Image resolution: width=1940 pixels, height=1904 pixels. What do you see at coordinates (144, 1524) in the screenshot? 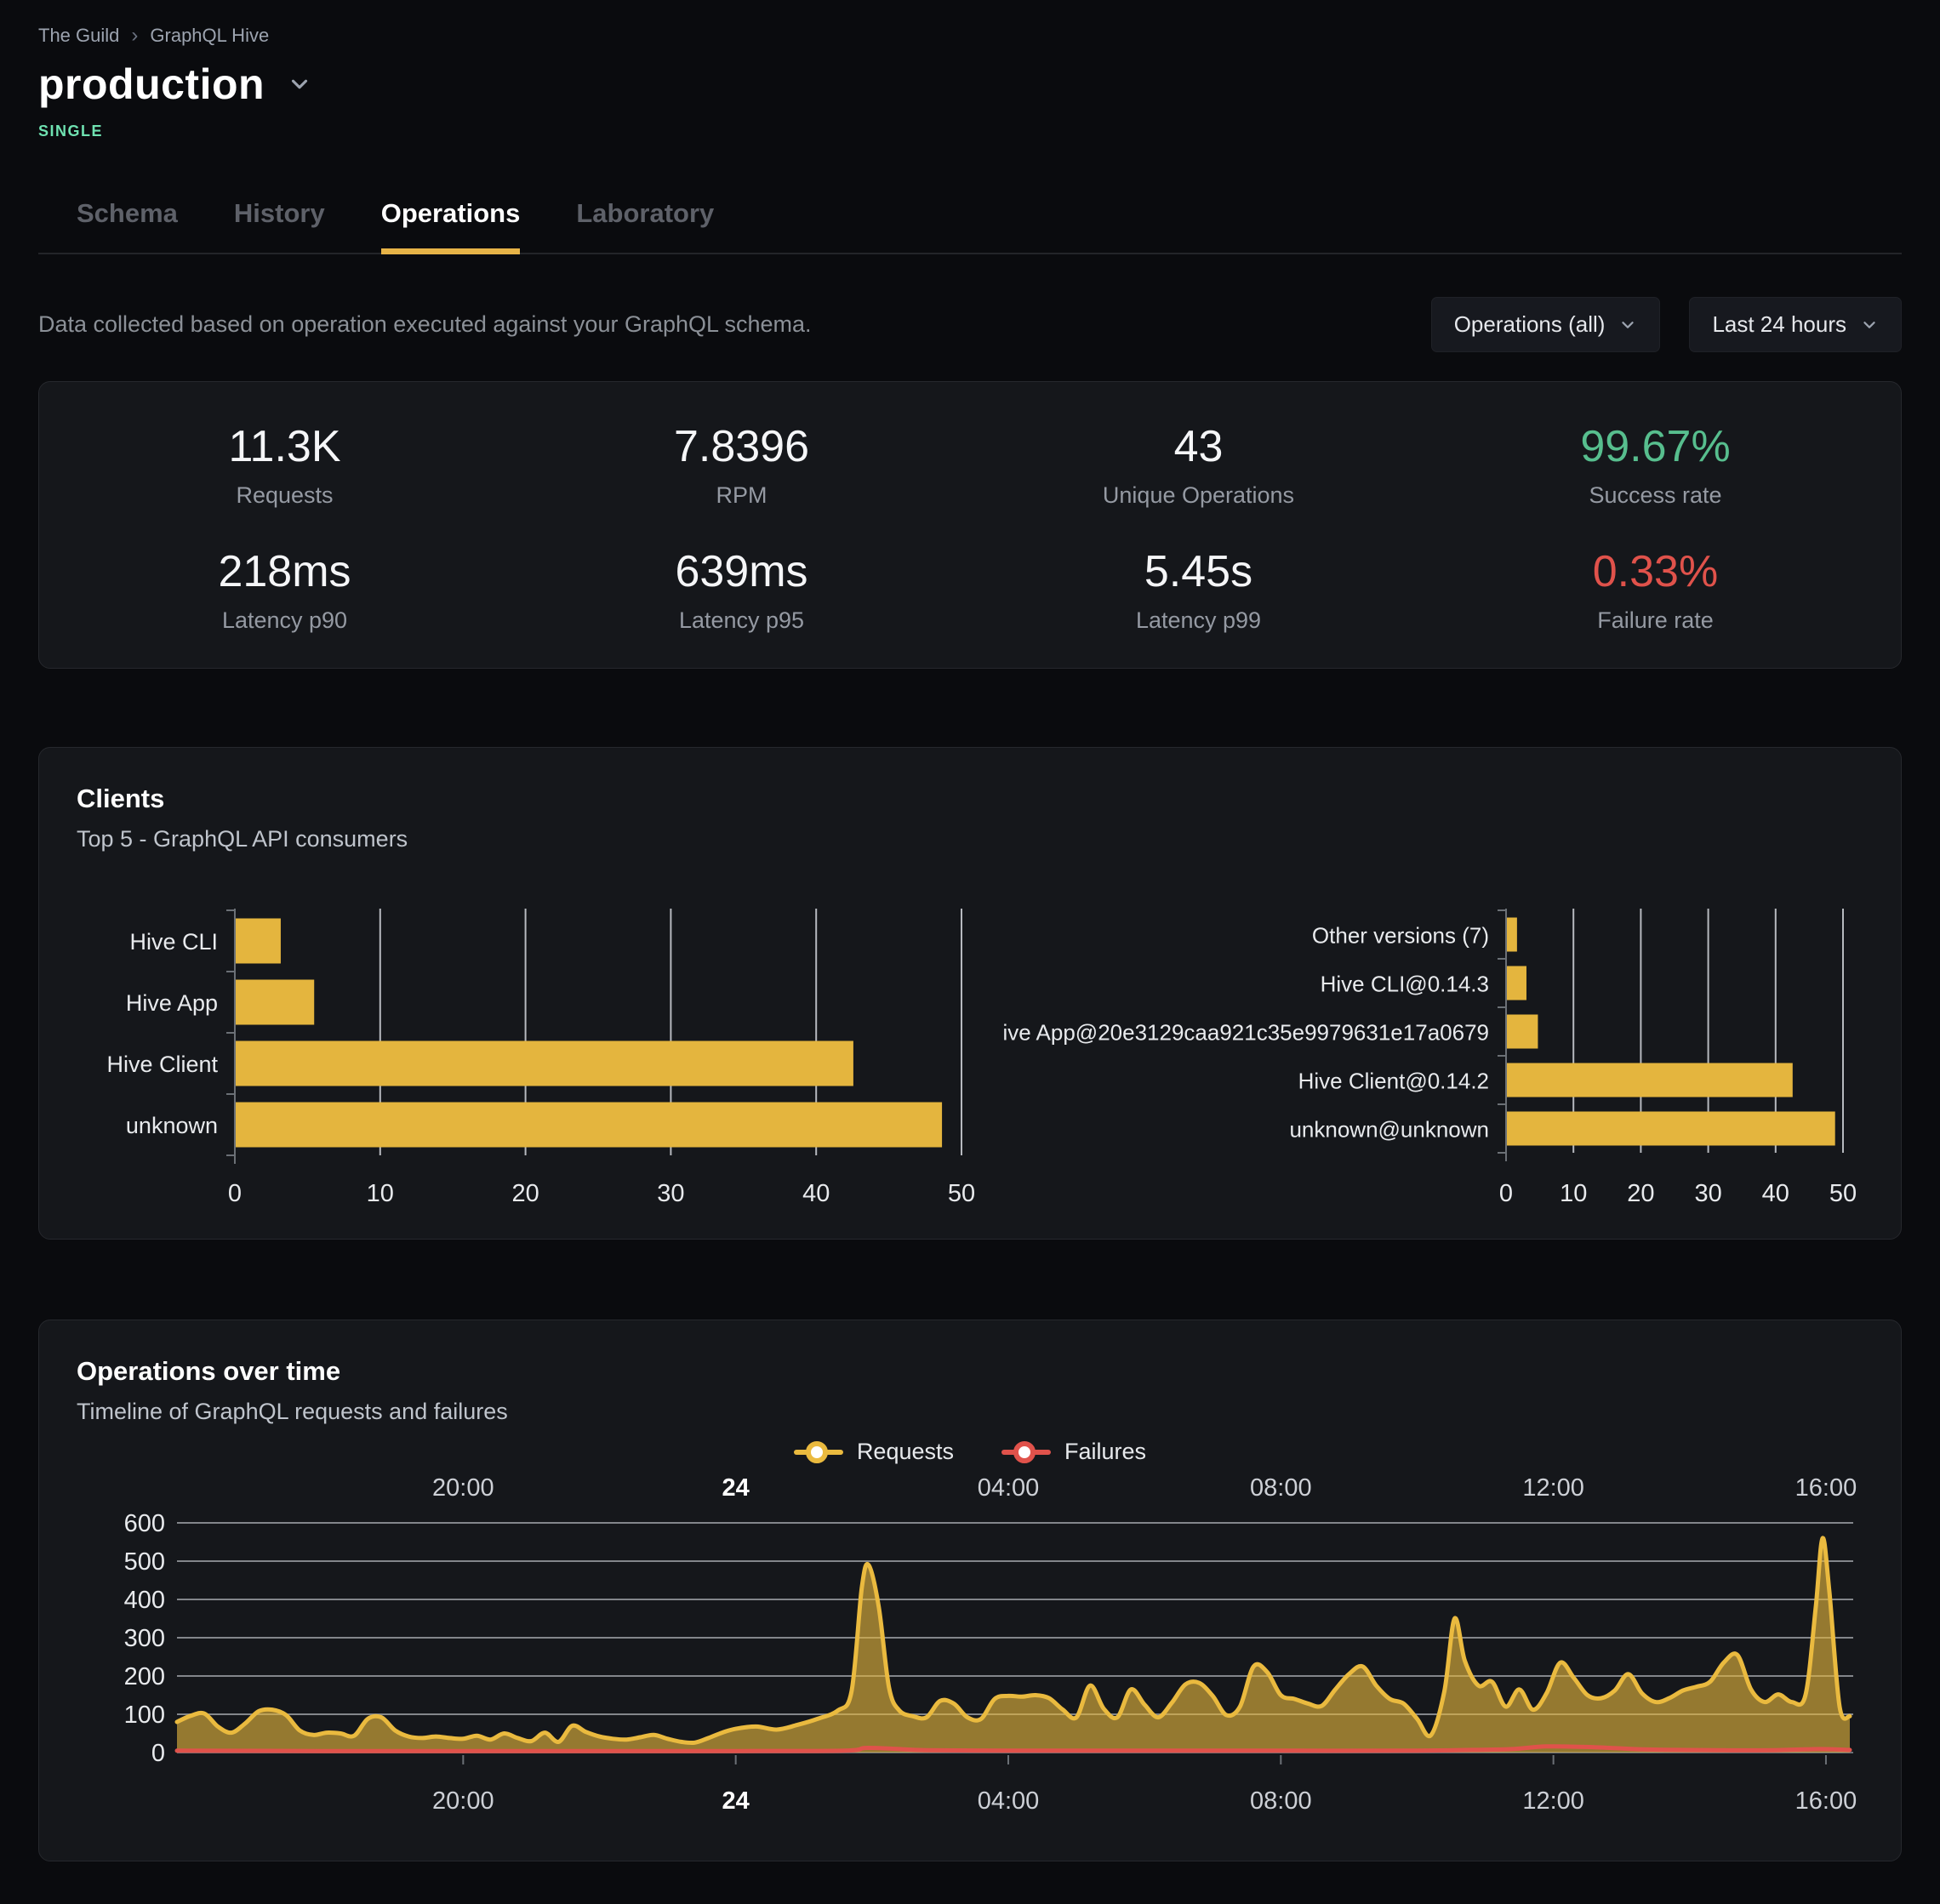
I see `svg-text: 600` at bounding box center [144, 1524].